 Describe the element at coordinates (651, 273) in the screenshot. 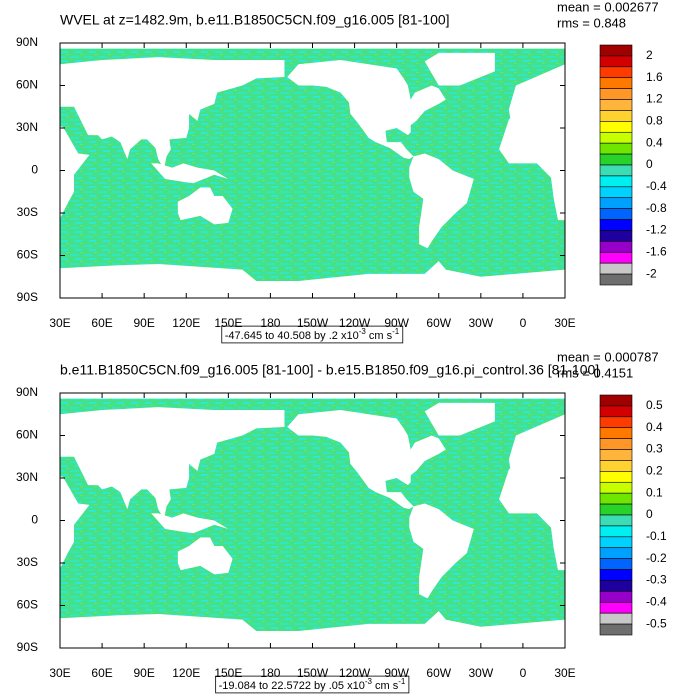

I see `colorbar-label: -2` at that location.